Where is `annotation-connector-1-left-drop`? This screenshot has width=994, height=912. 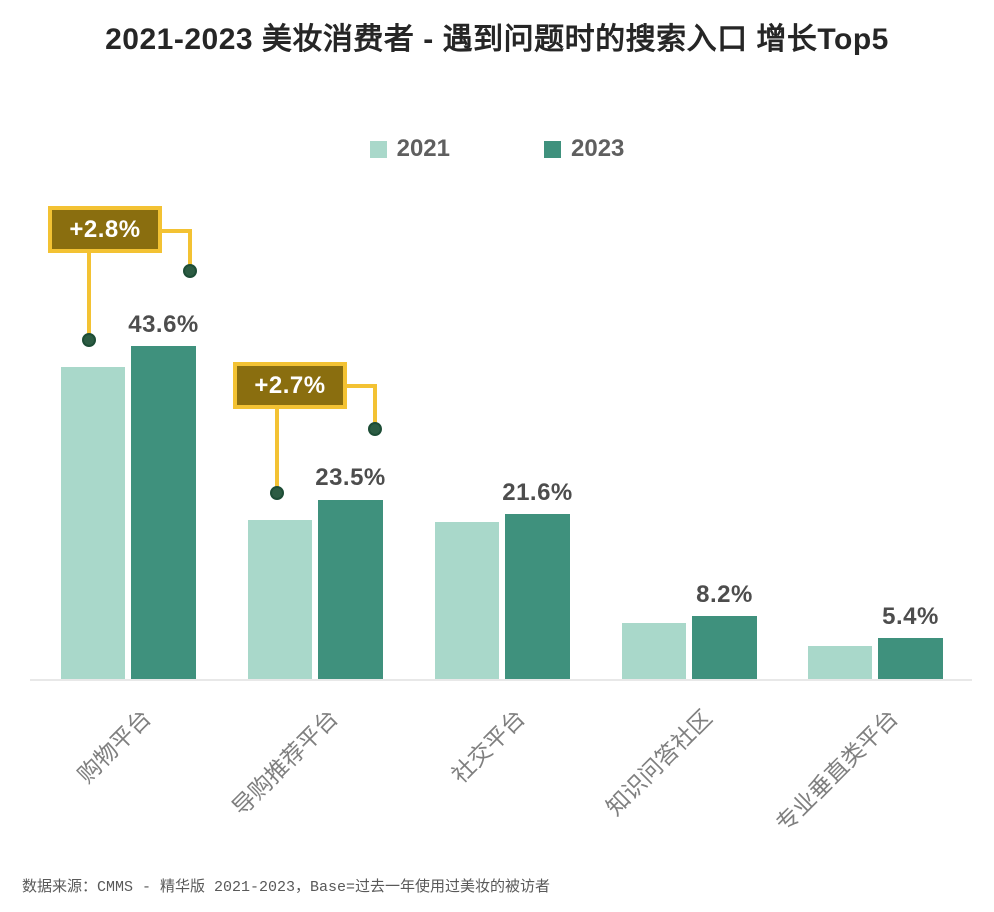 annotation-connector-1-left-drop is located at coordinates (89, 293).